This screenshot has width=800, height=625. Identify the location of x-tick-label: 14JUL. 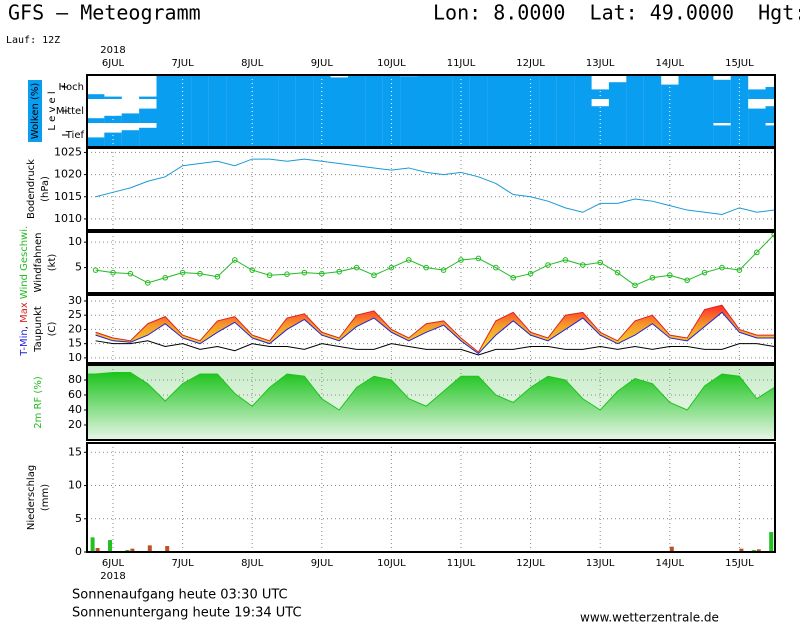
(670, 63).